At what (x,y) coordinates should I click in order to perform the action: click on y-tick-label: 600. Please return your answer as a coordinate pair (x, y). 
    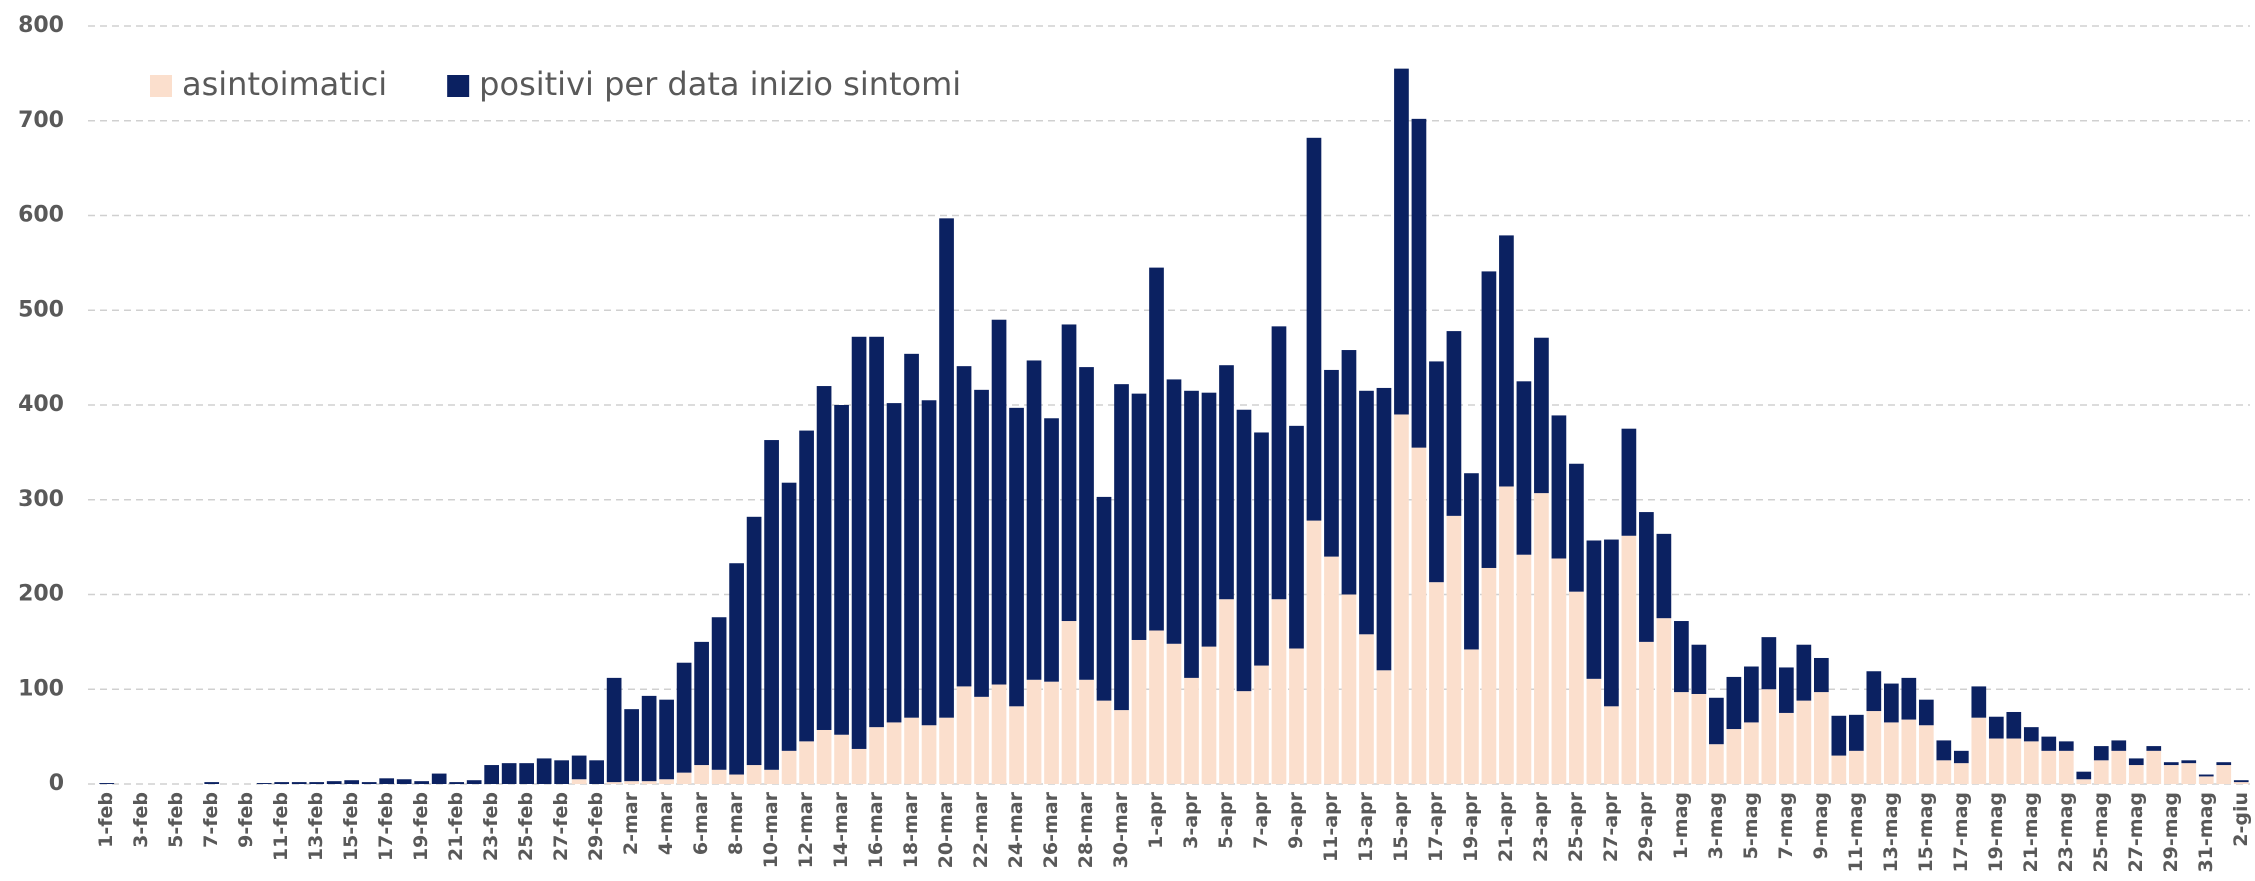
    Looking at the image, I should click on (41, 215).